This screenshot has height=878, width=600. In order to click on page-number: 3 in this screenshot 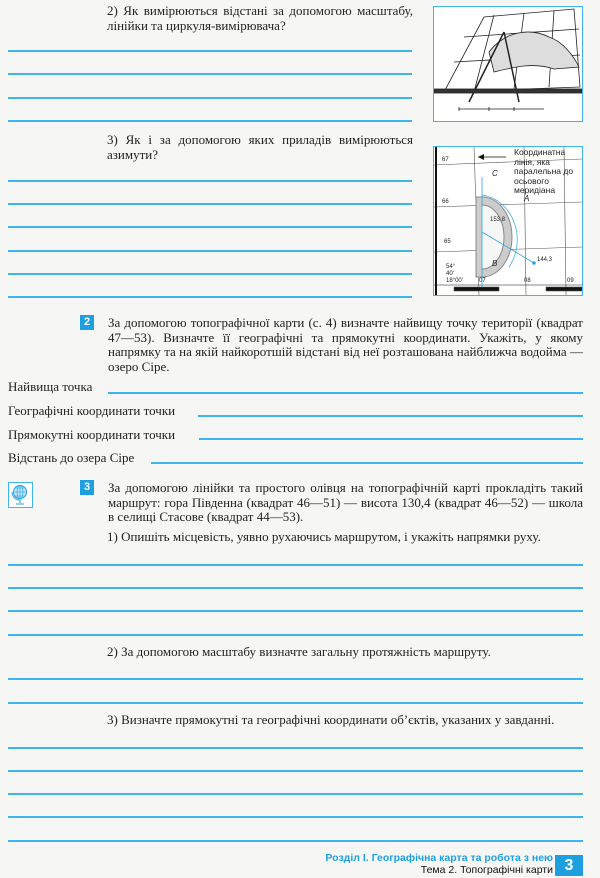, I will do `click(569, 865)`.